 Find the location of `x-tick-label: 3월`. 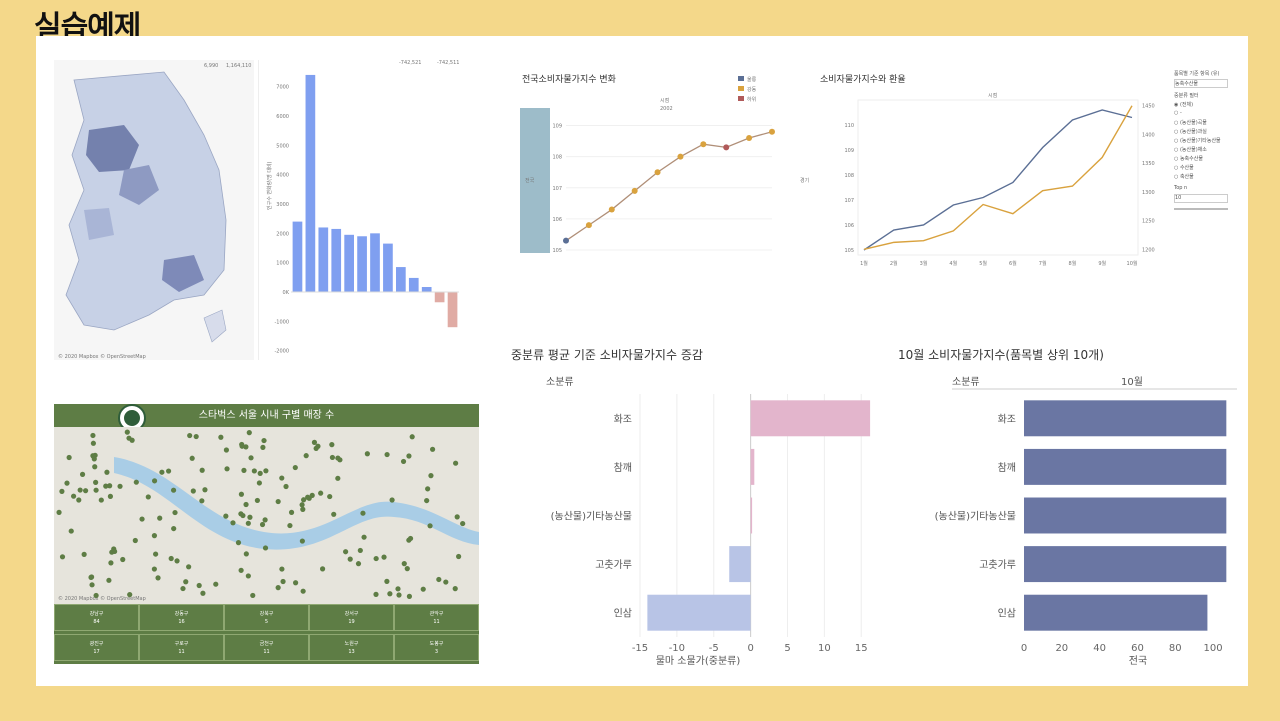

x-tick-label: 3월 is located at coordinates (924, 263).